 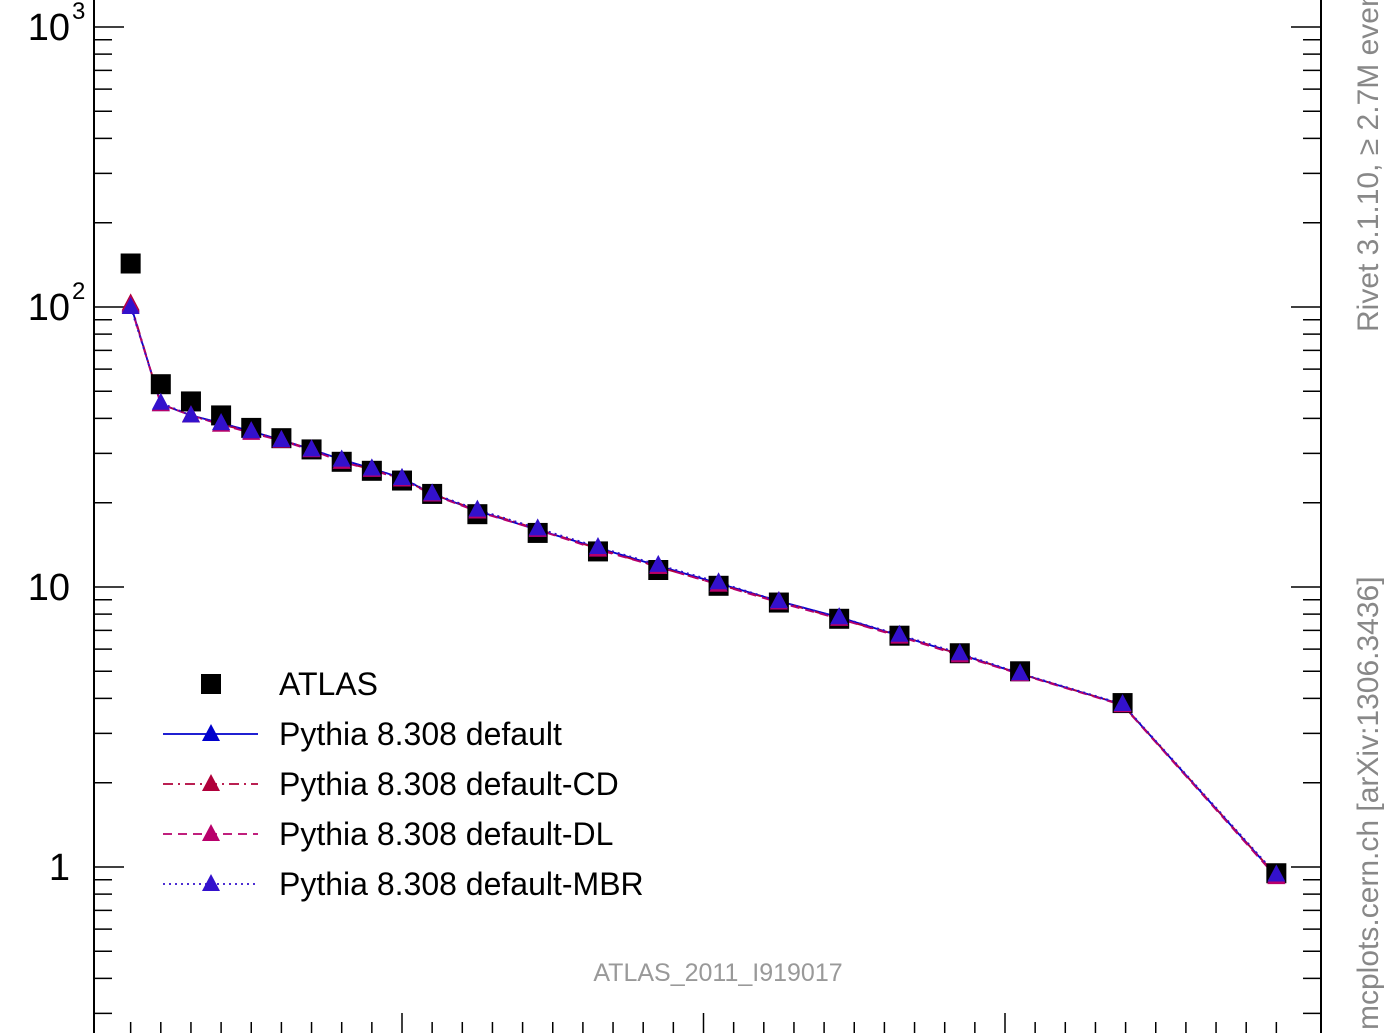 What do you see at coordinates (211, 684) in the screenshot?
I see `legend-marker-atlas` at bounding box center [211, 684].